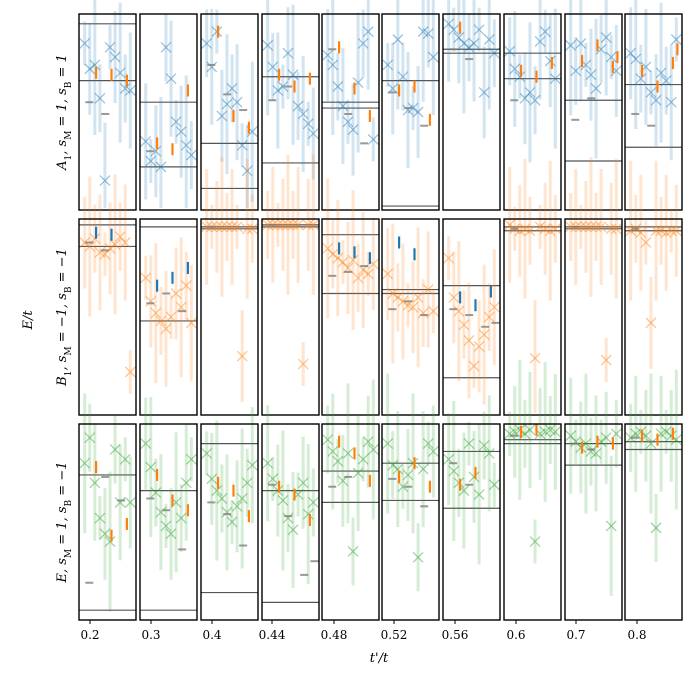  I want to click on x-tick-label: 0.2, so click(89, 635).